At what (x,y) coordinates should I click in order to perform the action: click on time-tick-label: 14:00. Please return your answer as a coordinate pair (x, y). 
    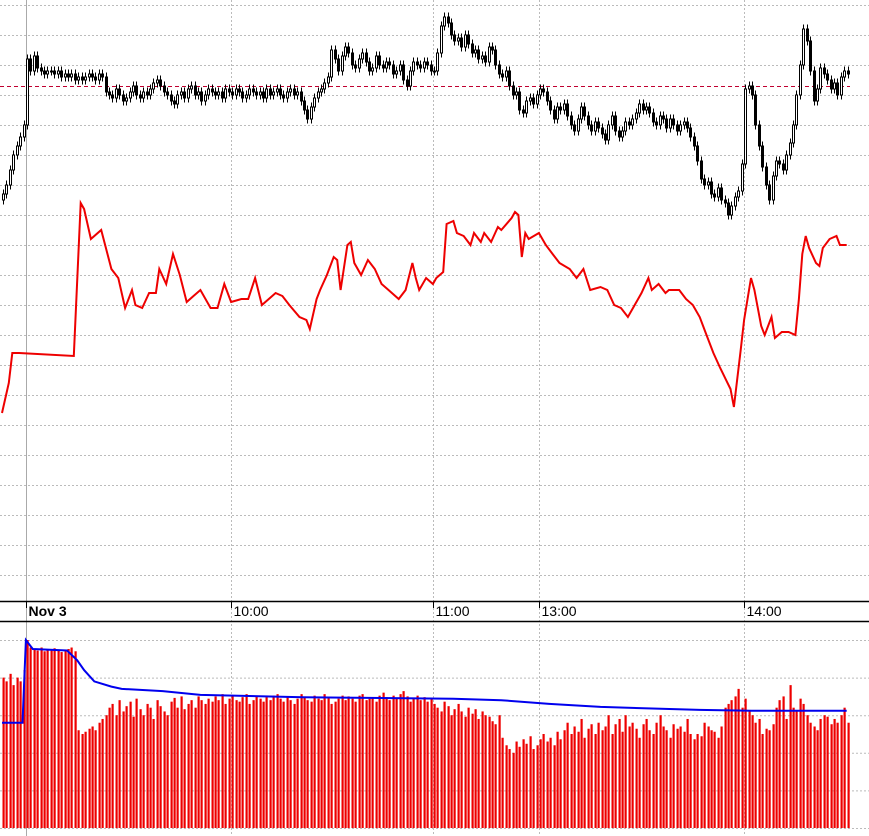
    Looking at the image, I should click on (764, 611).